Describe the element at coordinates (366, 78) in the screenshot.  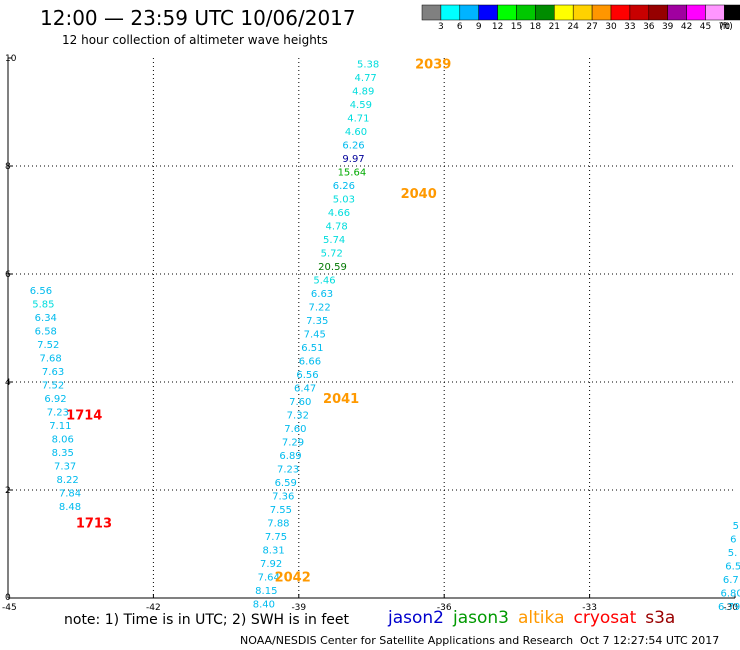
I see `wave-height-point: 4.77` at that location.